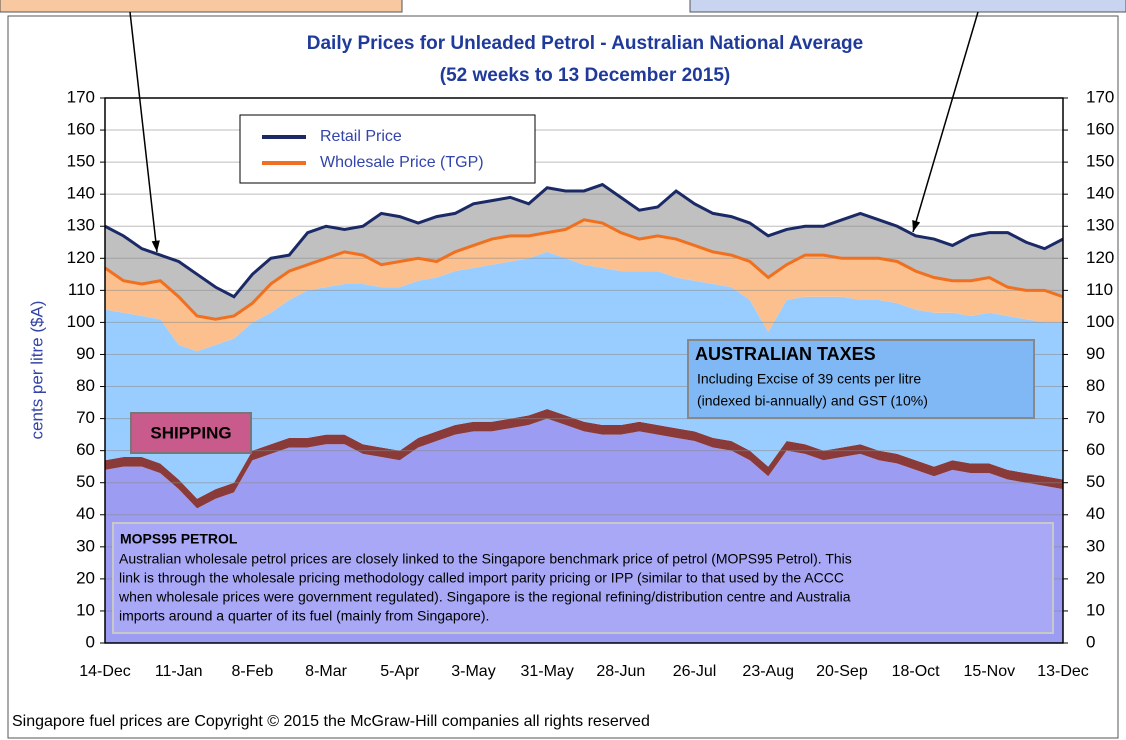 The width and height of the screenshot is (1126, 740). I want to click on y-tick-label: 0, so click(90, 641).